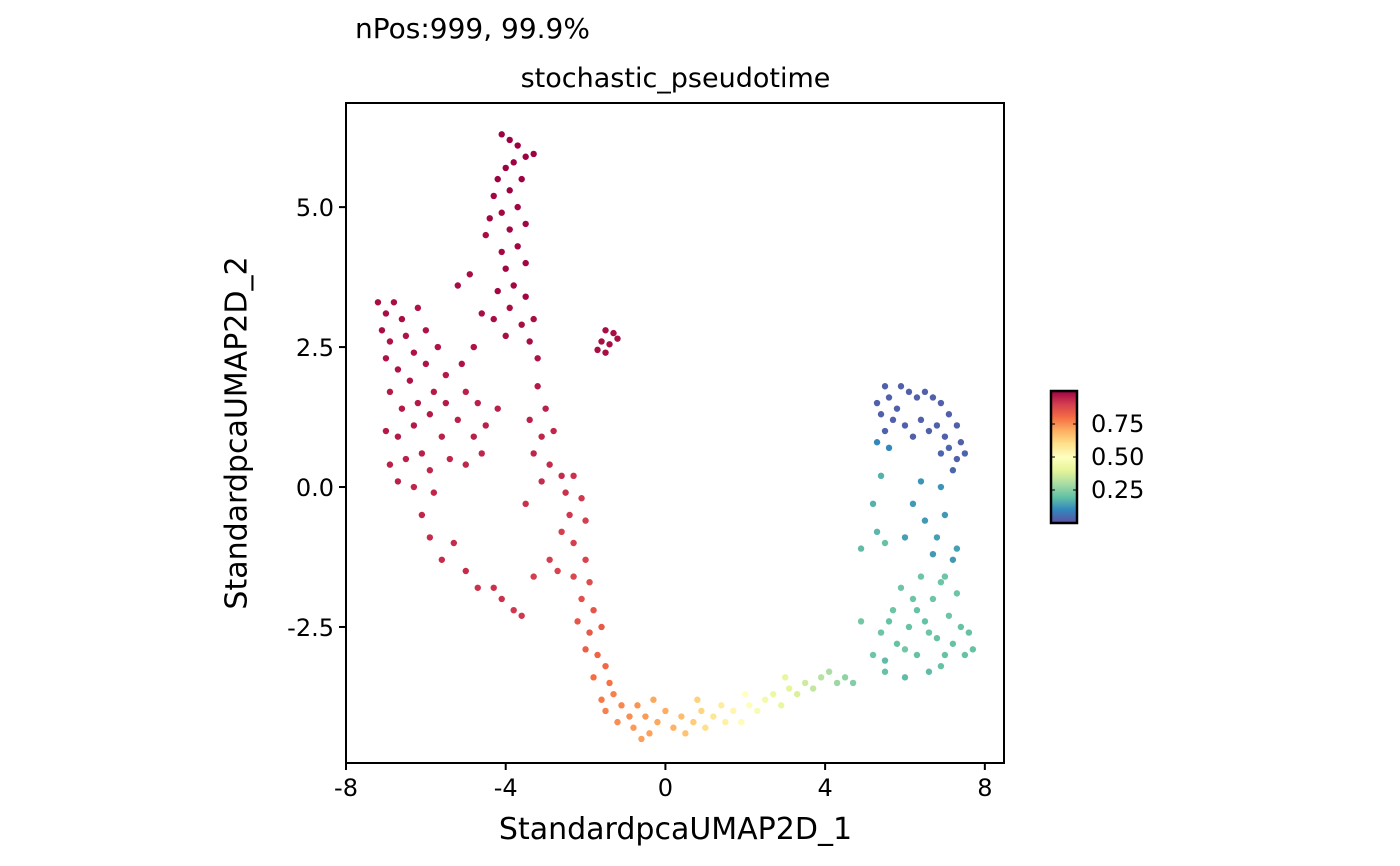 The height and width of the screenshot is (866, 1400). Describe the element at coordinates (310, 628) in the screenshot. I see `y-tick-label: -2.5` at that location.